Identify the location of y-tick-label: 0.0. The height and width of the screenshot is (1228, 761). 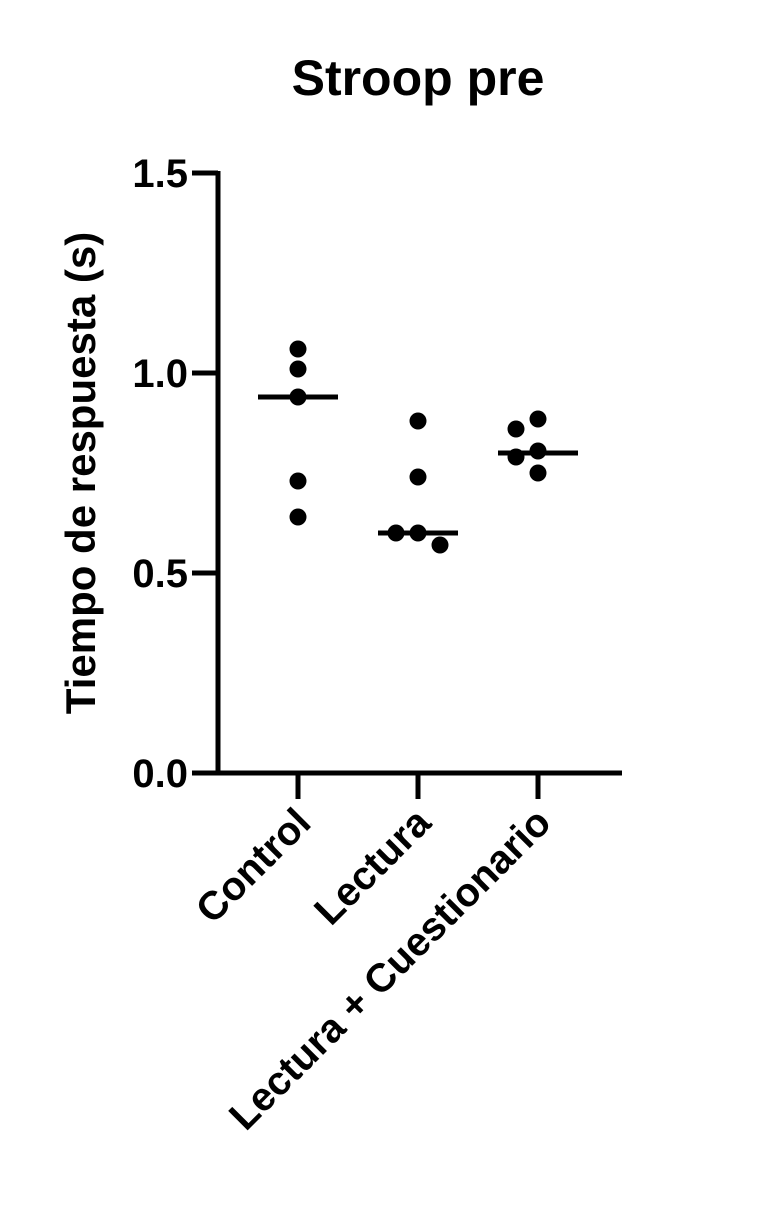
(160, 774).